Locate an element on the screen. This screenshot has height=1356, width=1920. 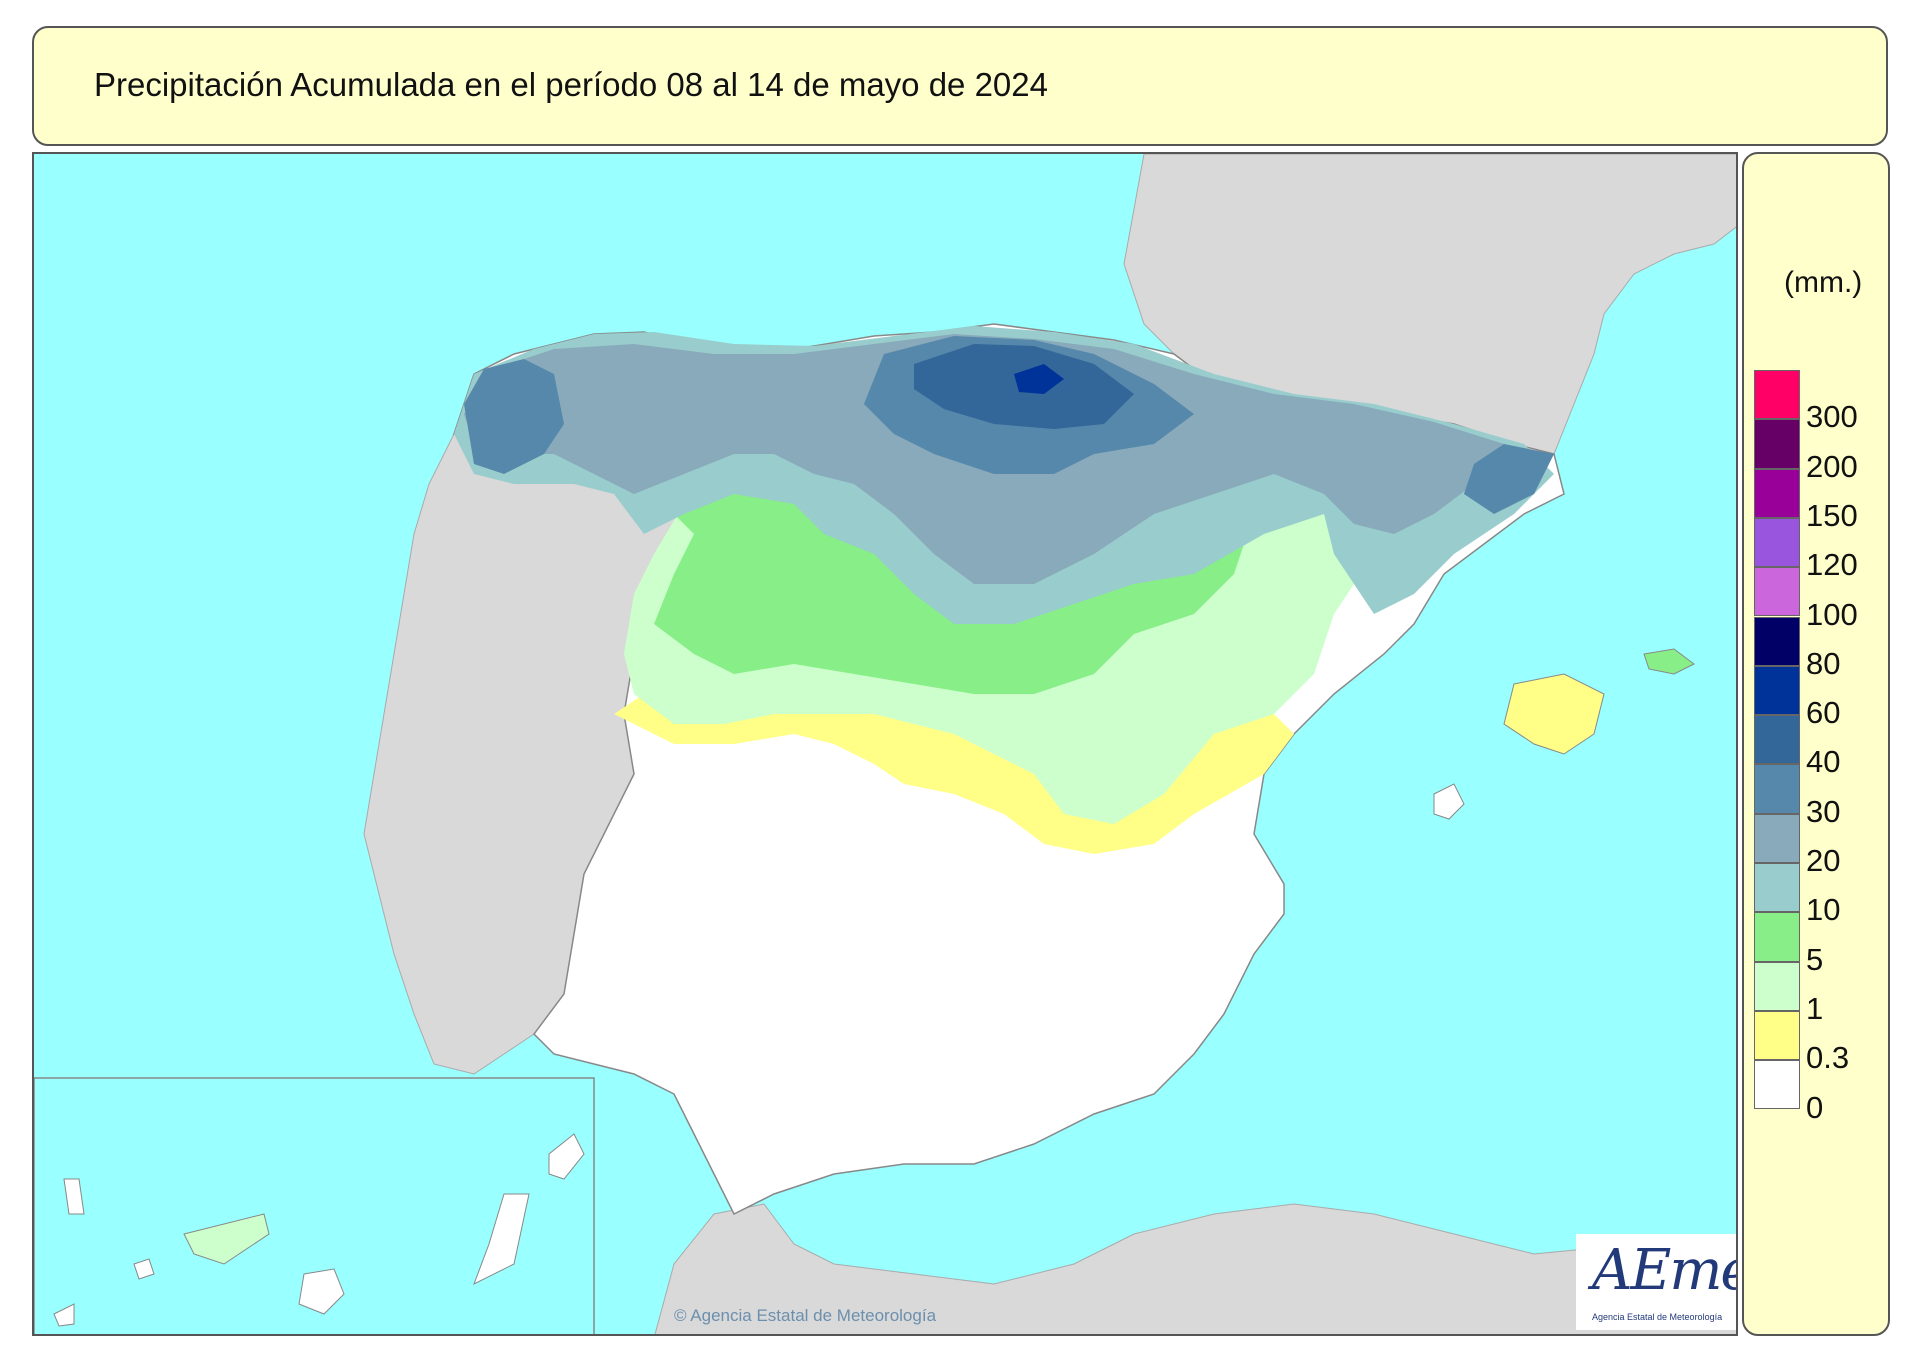
tenerife-island is located at coordinates (226, 1239).